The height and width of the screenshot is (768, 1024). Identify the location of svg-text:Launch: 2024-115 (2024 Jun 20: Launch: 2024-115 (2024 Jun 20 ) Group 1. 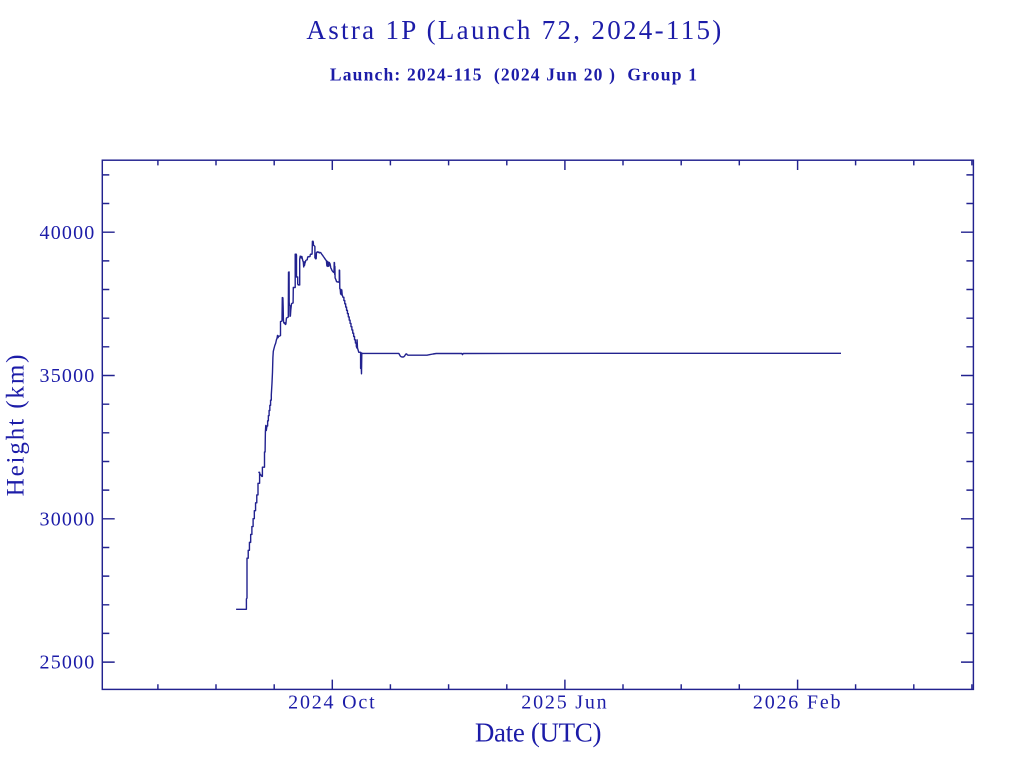
(514, 75).